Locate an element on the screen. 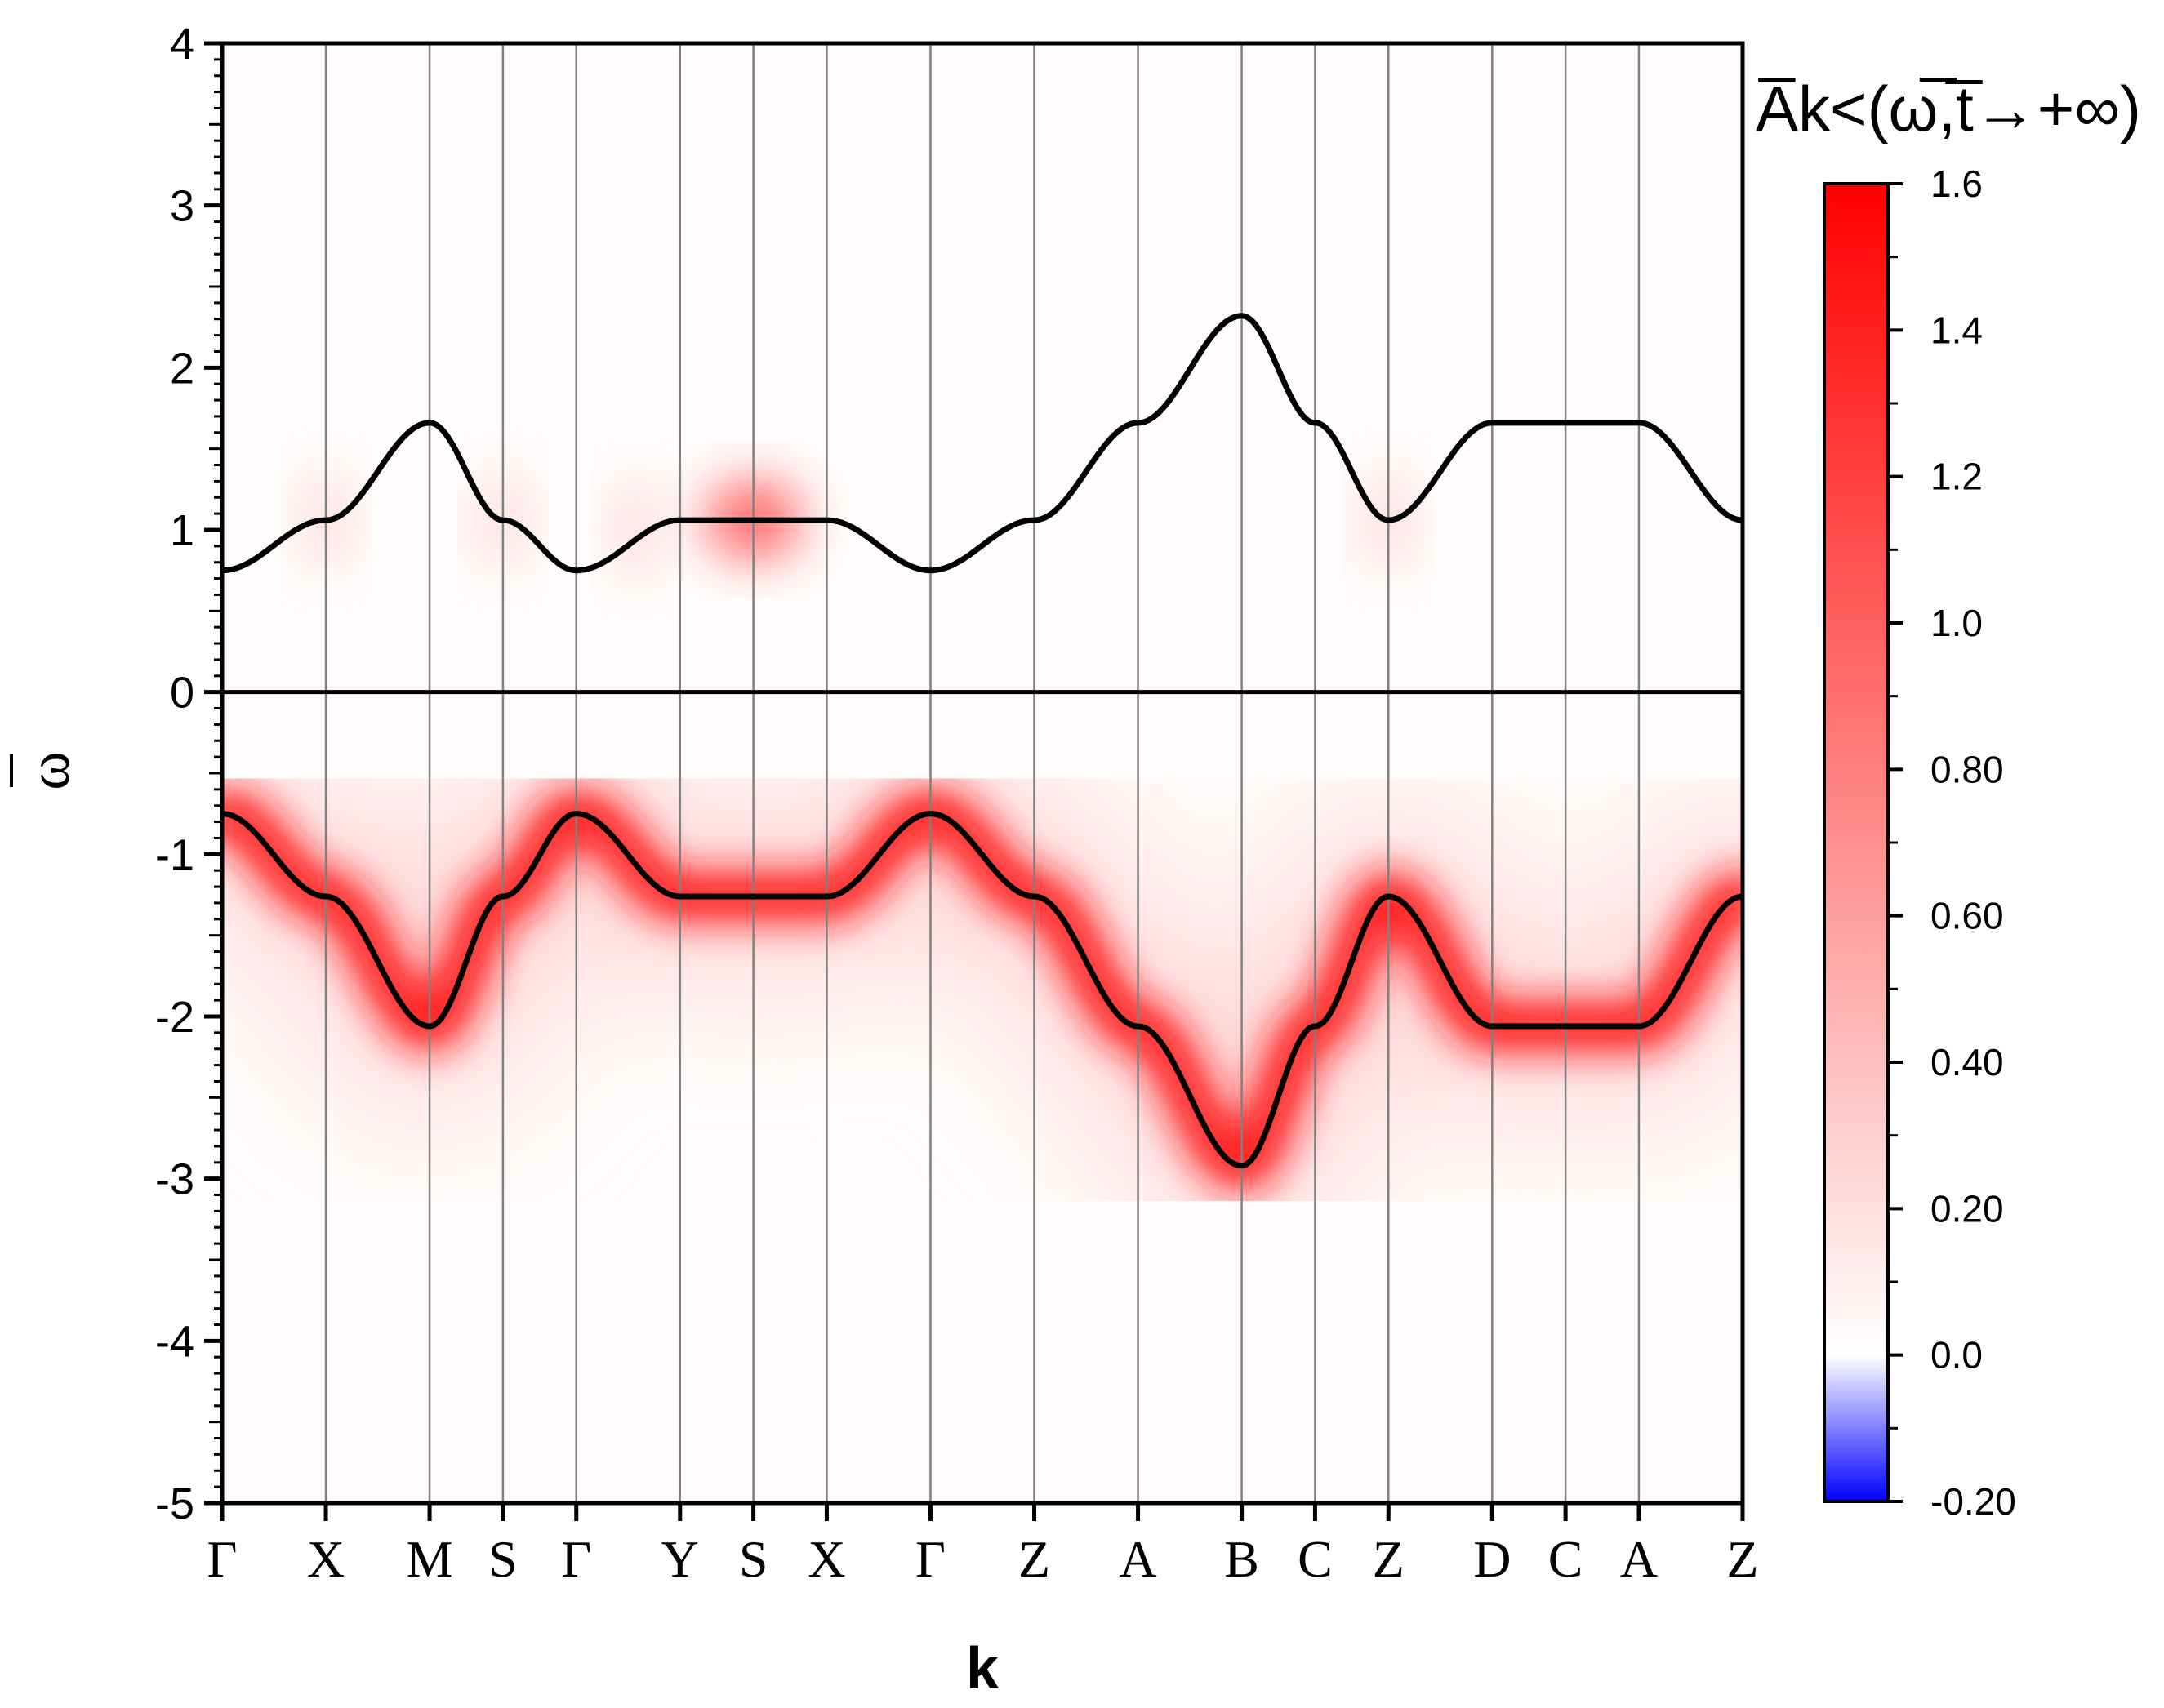 This screenshot has height=1708, width=2164. x-tick-label: B is located at coordinates (1241, 1559).